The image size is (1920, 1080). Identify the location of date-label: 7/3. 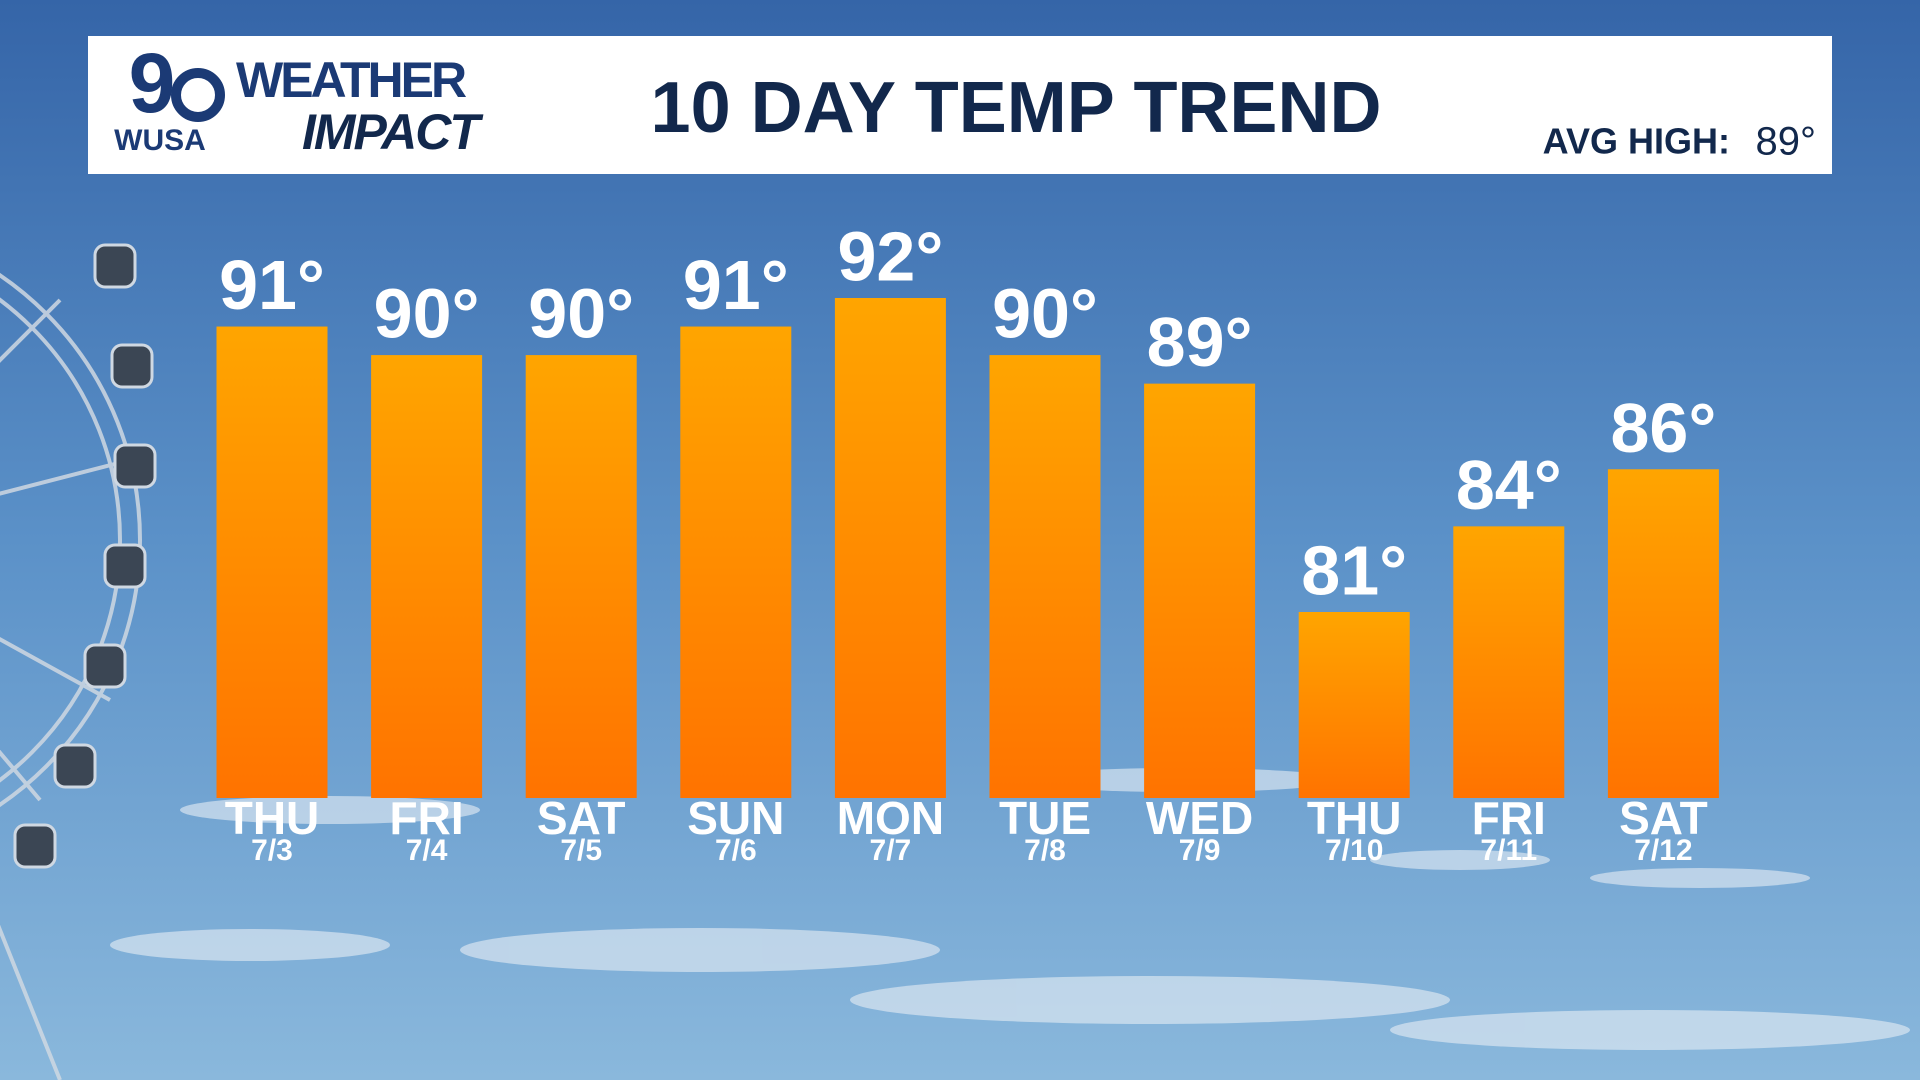
(272, 850).